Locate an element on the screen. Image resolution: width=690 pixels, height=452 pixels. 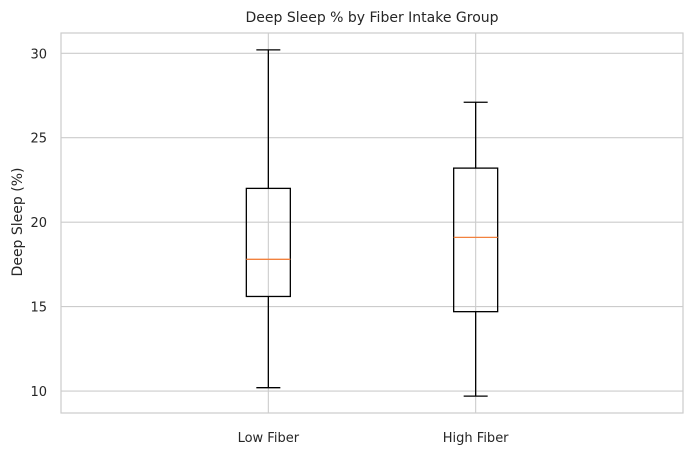
y-tick-label: 30 is located at coordinates (38, 54).